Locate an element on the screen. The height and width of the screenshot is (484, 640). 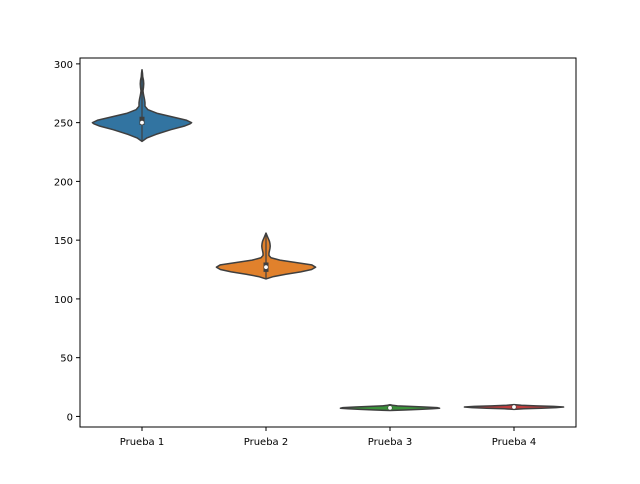
x-tick-label-4: Prueba 4 is located at coordinates (514, 442).